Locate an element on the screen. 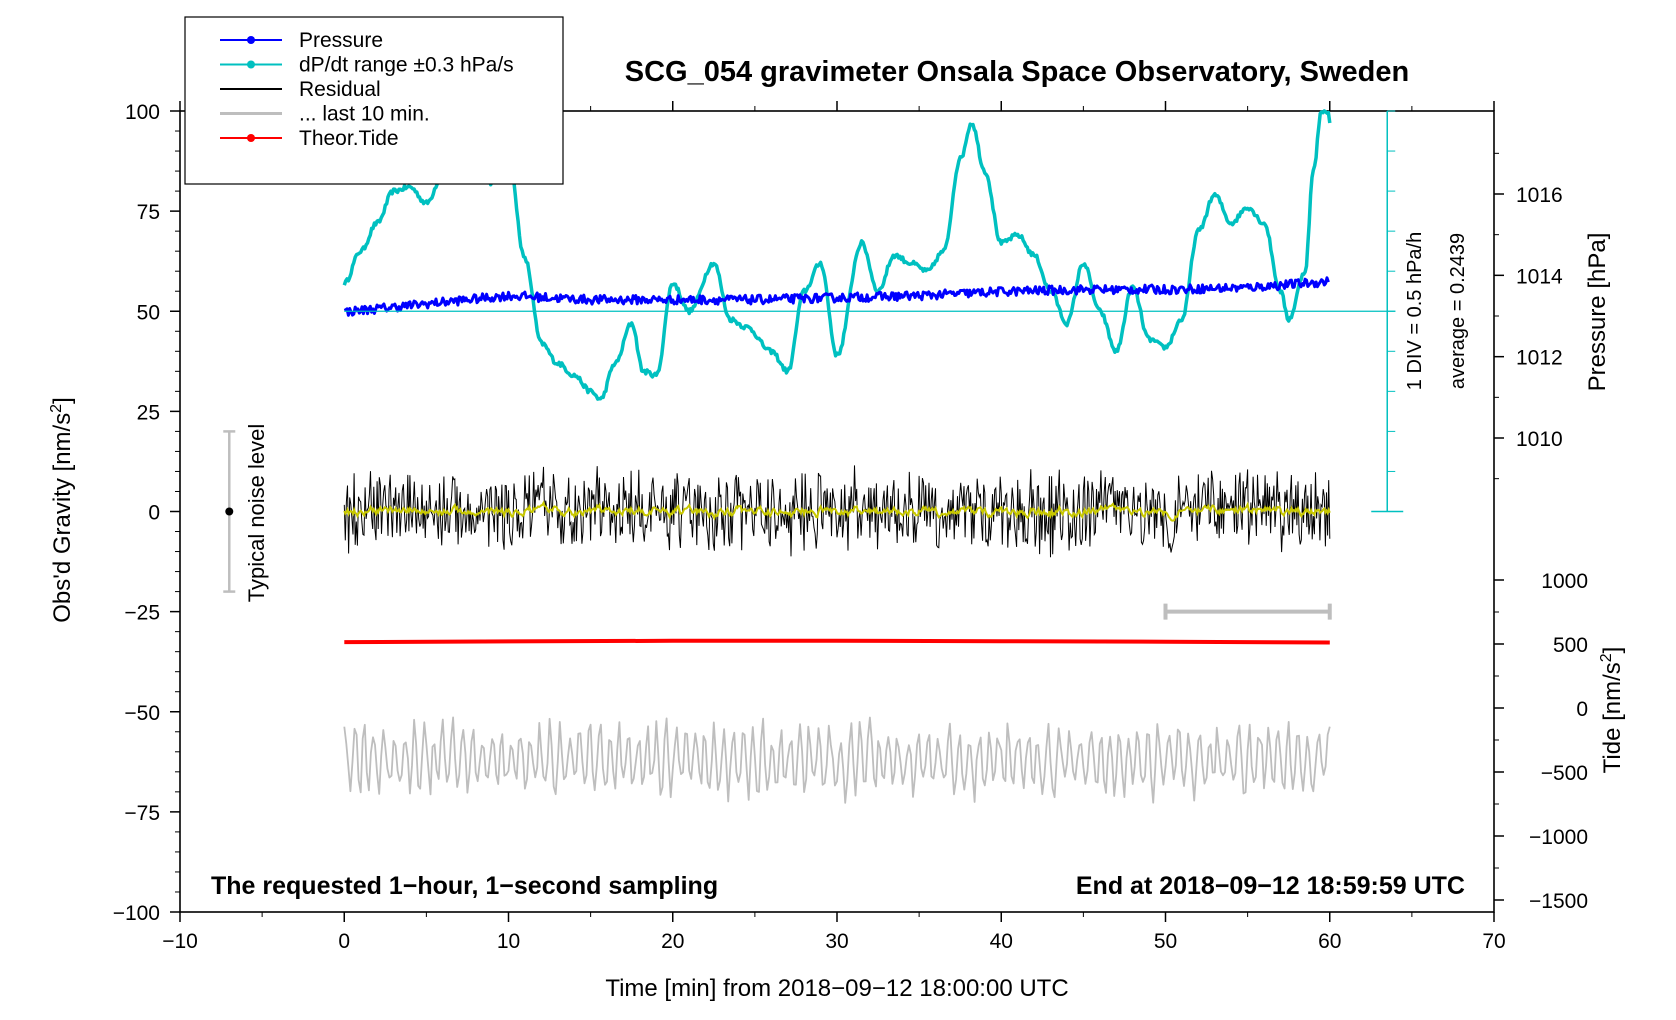  legend-label: Residual is located at coordinates (340, 89).